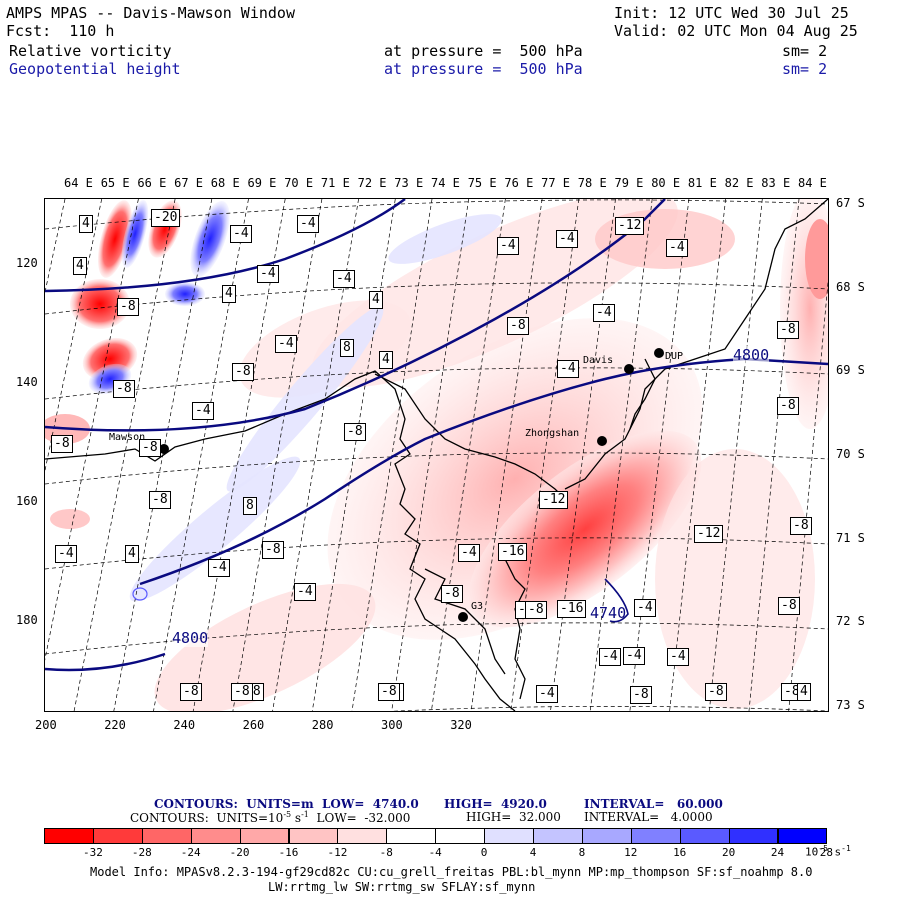 Image resolution: width=900 pixels, height=900 pixels. What do you see at coordinates (582, 852) in the screenshot?
I see `colorbar-label: 8` at bounding box center [582, 852].